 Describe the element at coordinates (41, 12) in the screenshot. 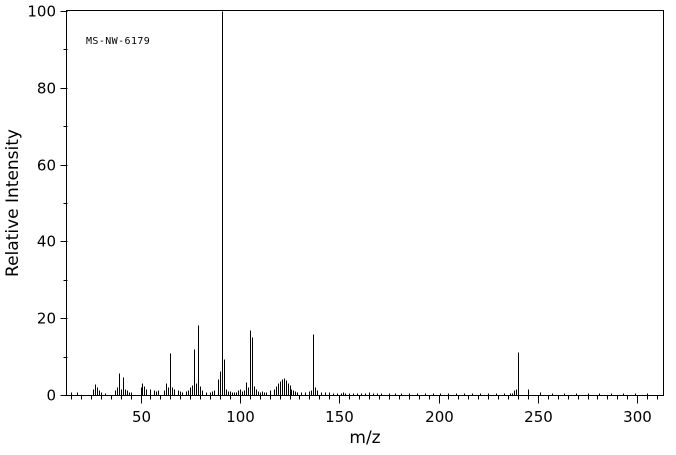

I see `y-tick-label: 100` at that location.